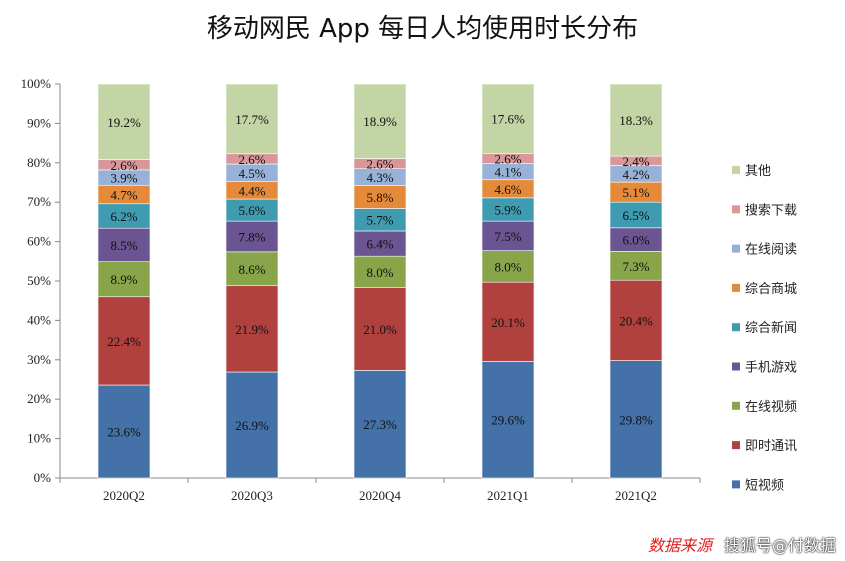 The width and height of the screenshot is (845, 561). Describe the element at coordinates (771, 407) in the screenshot. I see `legend-label: 在线视频` at that location.